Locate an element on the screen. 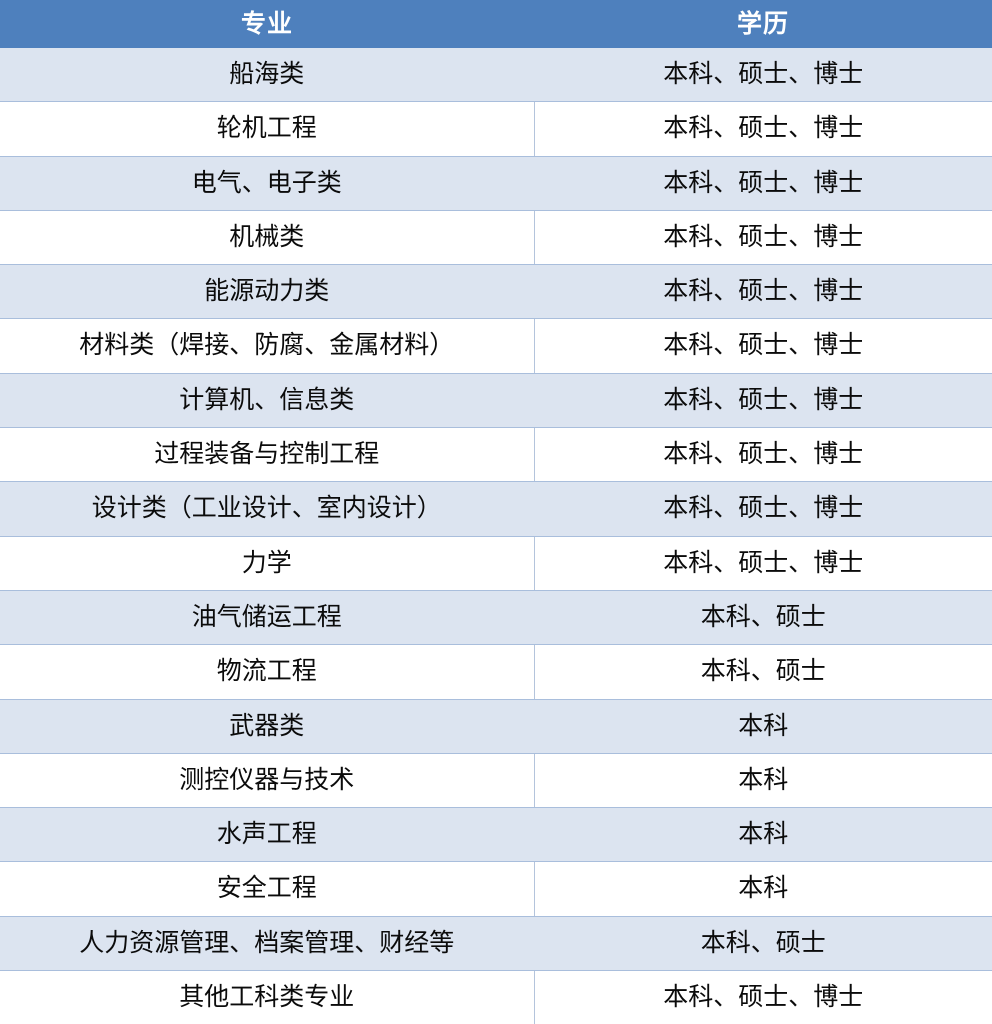 Image resolution: width=992 pixels, height=1024 pixels. column-header-major: 专业 is located at coordinates (266, 24).